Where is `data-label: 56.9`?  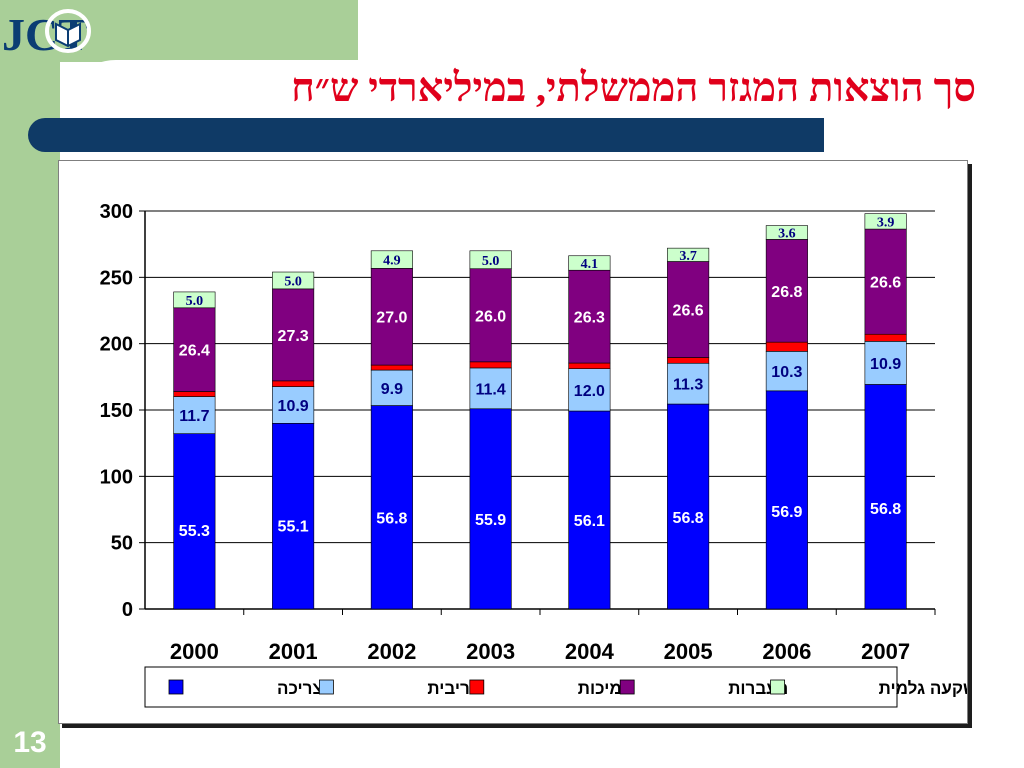
data-label: 56.9 is located at coordinates (786, 512).